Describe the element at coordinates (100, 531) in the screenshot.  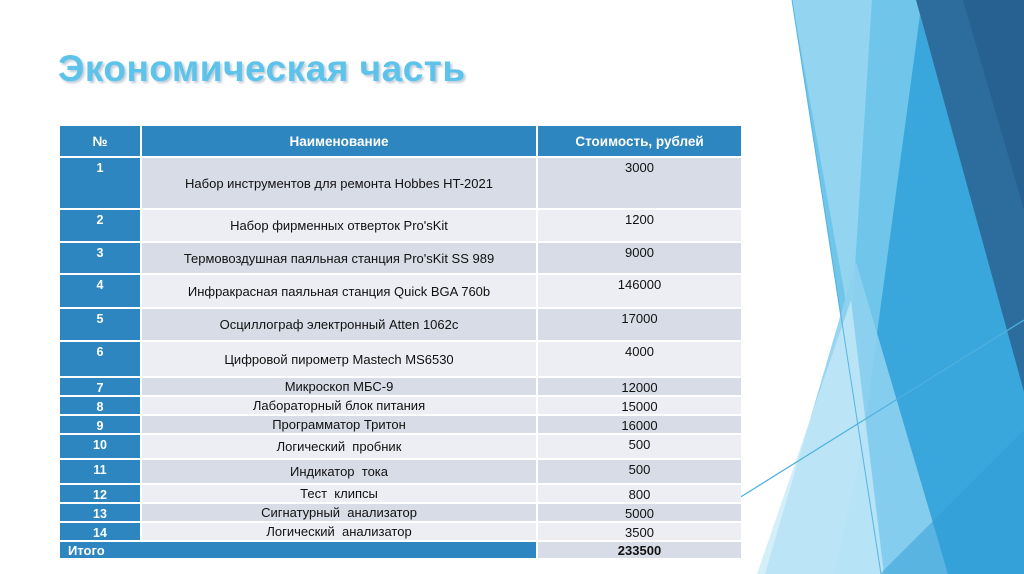
I see `row-number-cell: 14` at that location.